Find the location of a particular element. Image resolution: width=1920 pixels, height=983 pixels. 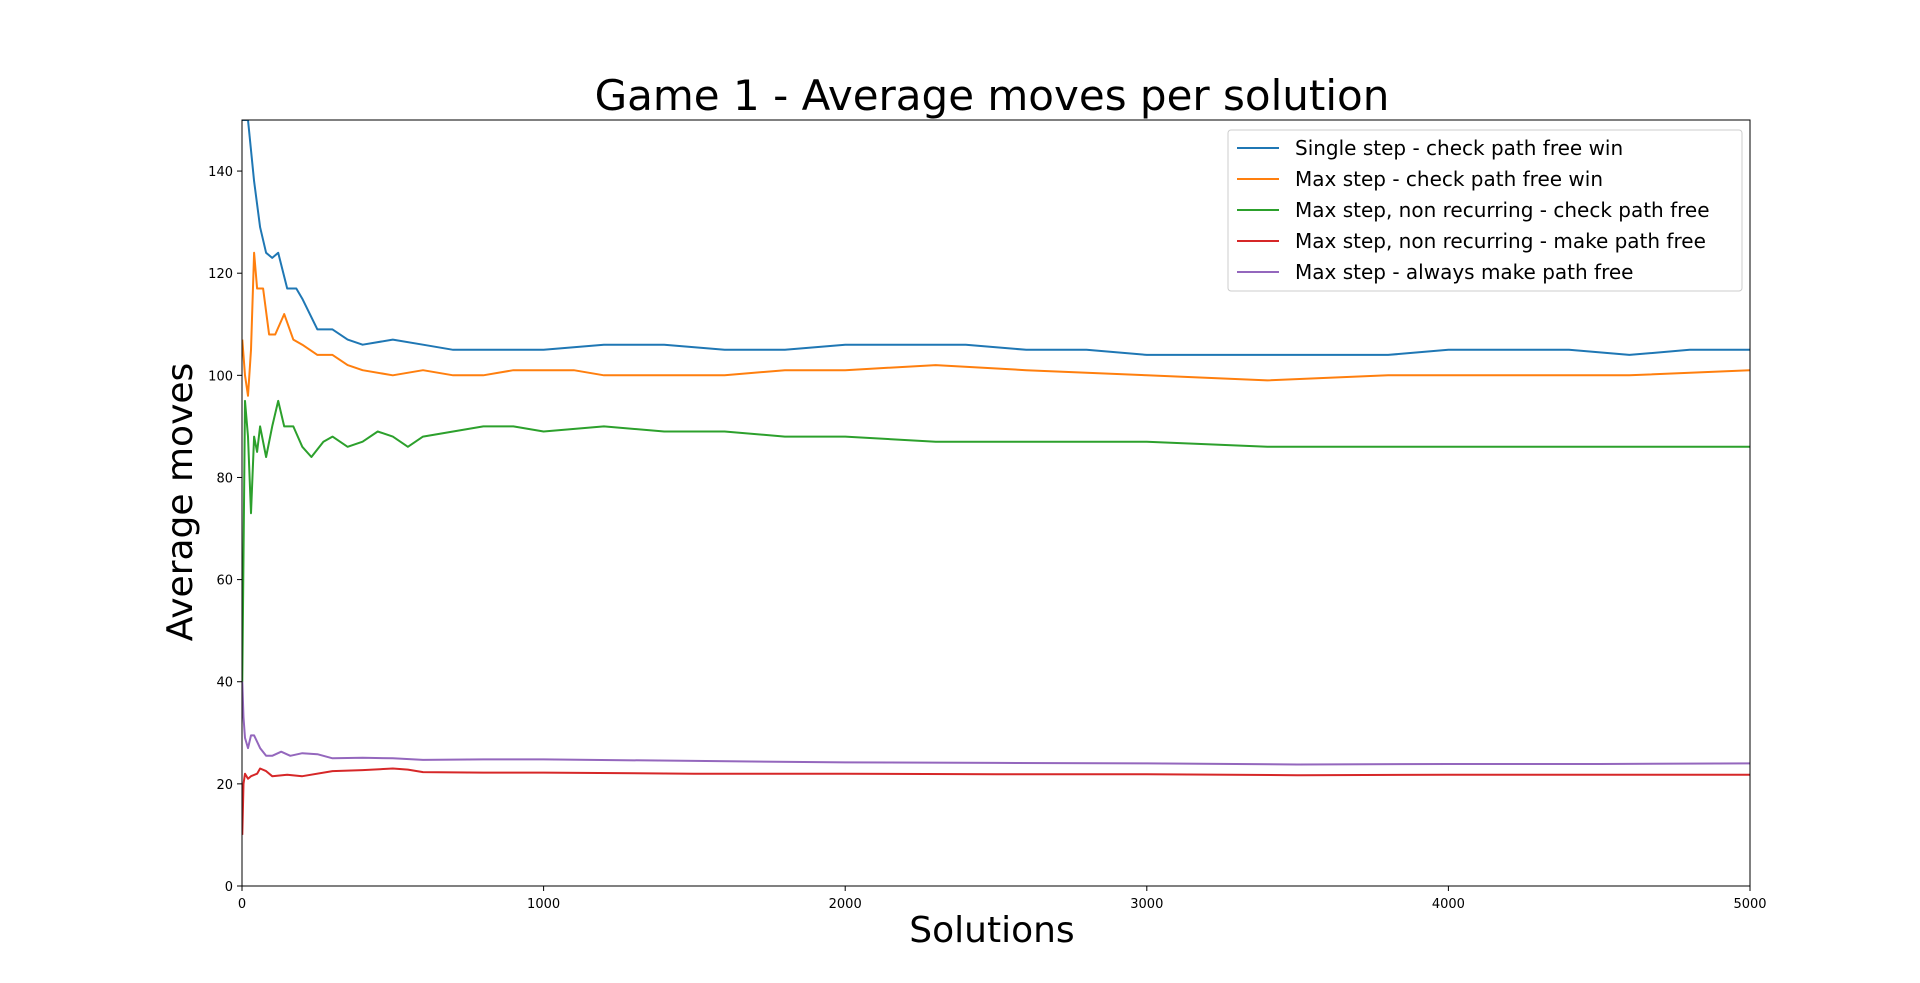

legend-box is located at coordinates (1485, 210).